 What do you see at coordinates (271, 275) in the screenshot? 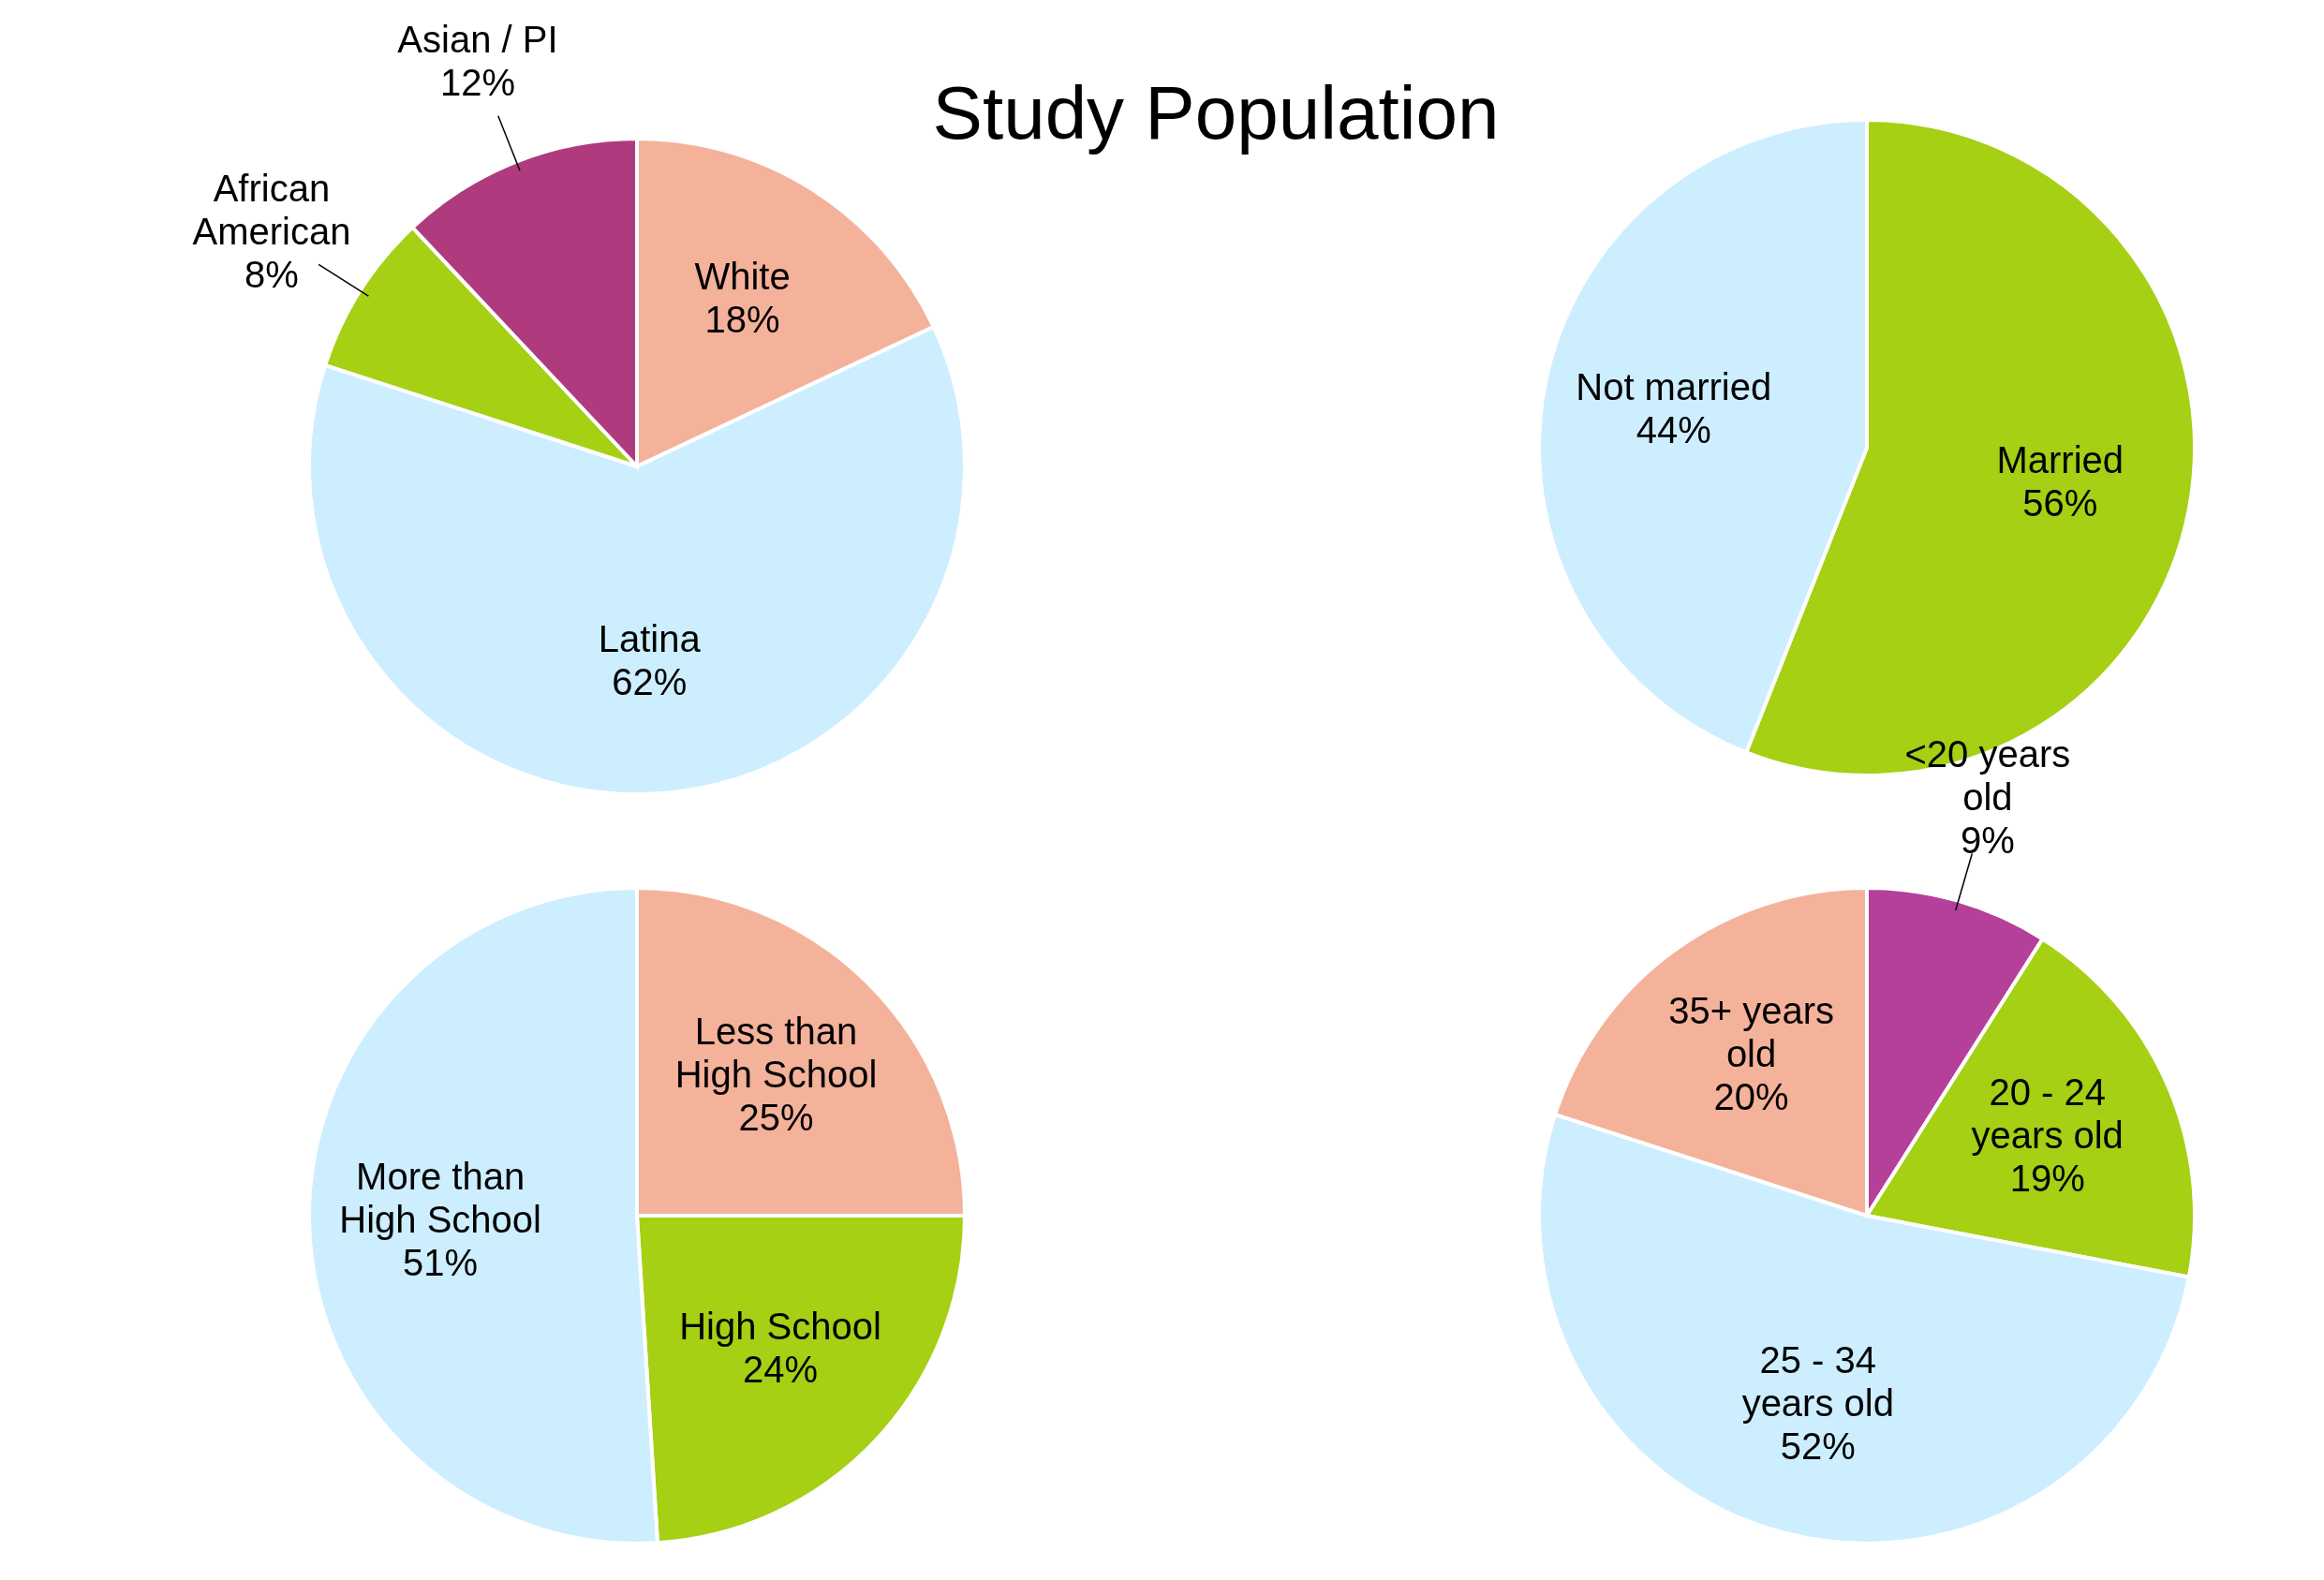
I see `data-label: 8%` at bounding box center [271, 275].